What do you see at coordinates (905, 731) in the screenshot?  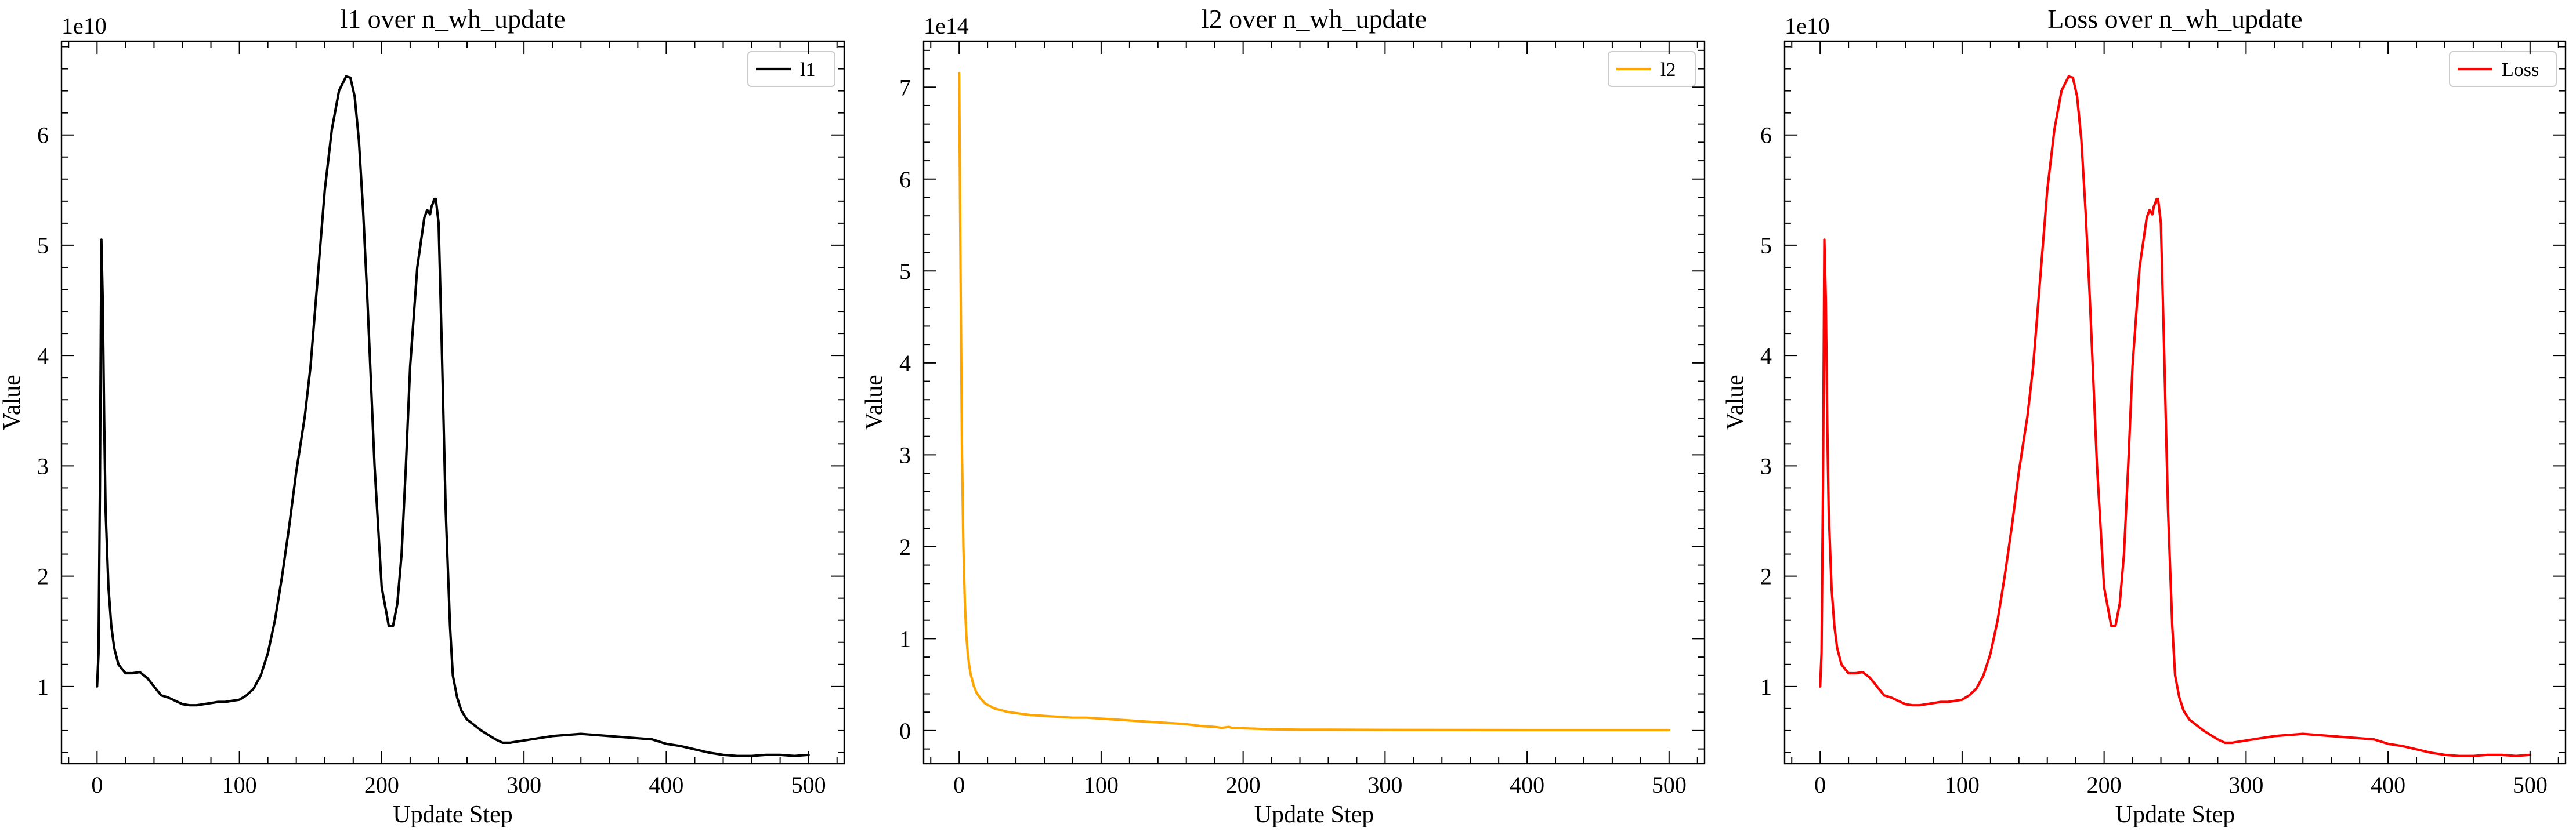 I see `y-tick-label: 0` at bounding box center [905, 731].